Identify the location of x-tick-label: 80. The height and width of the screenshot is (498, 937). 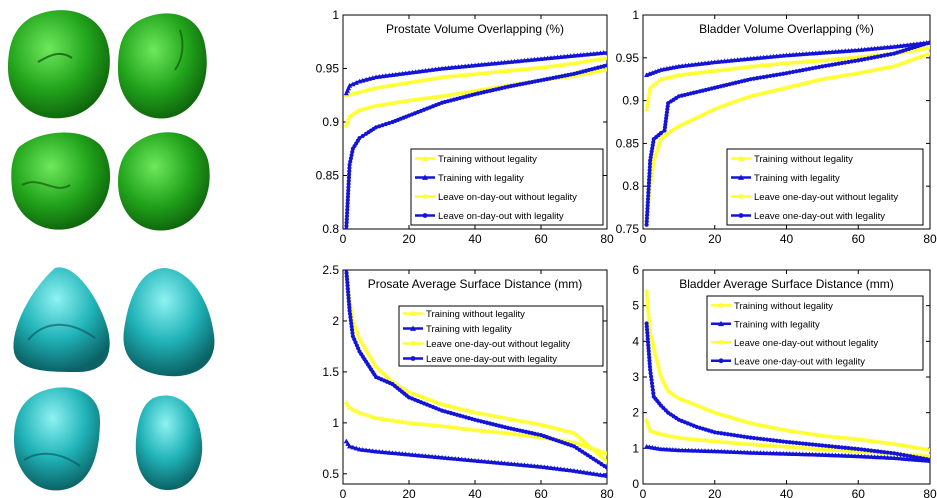
(930, 239).